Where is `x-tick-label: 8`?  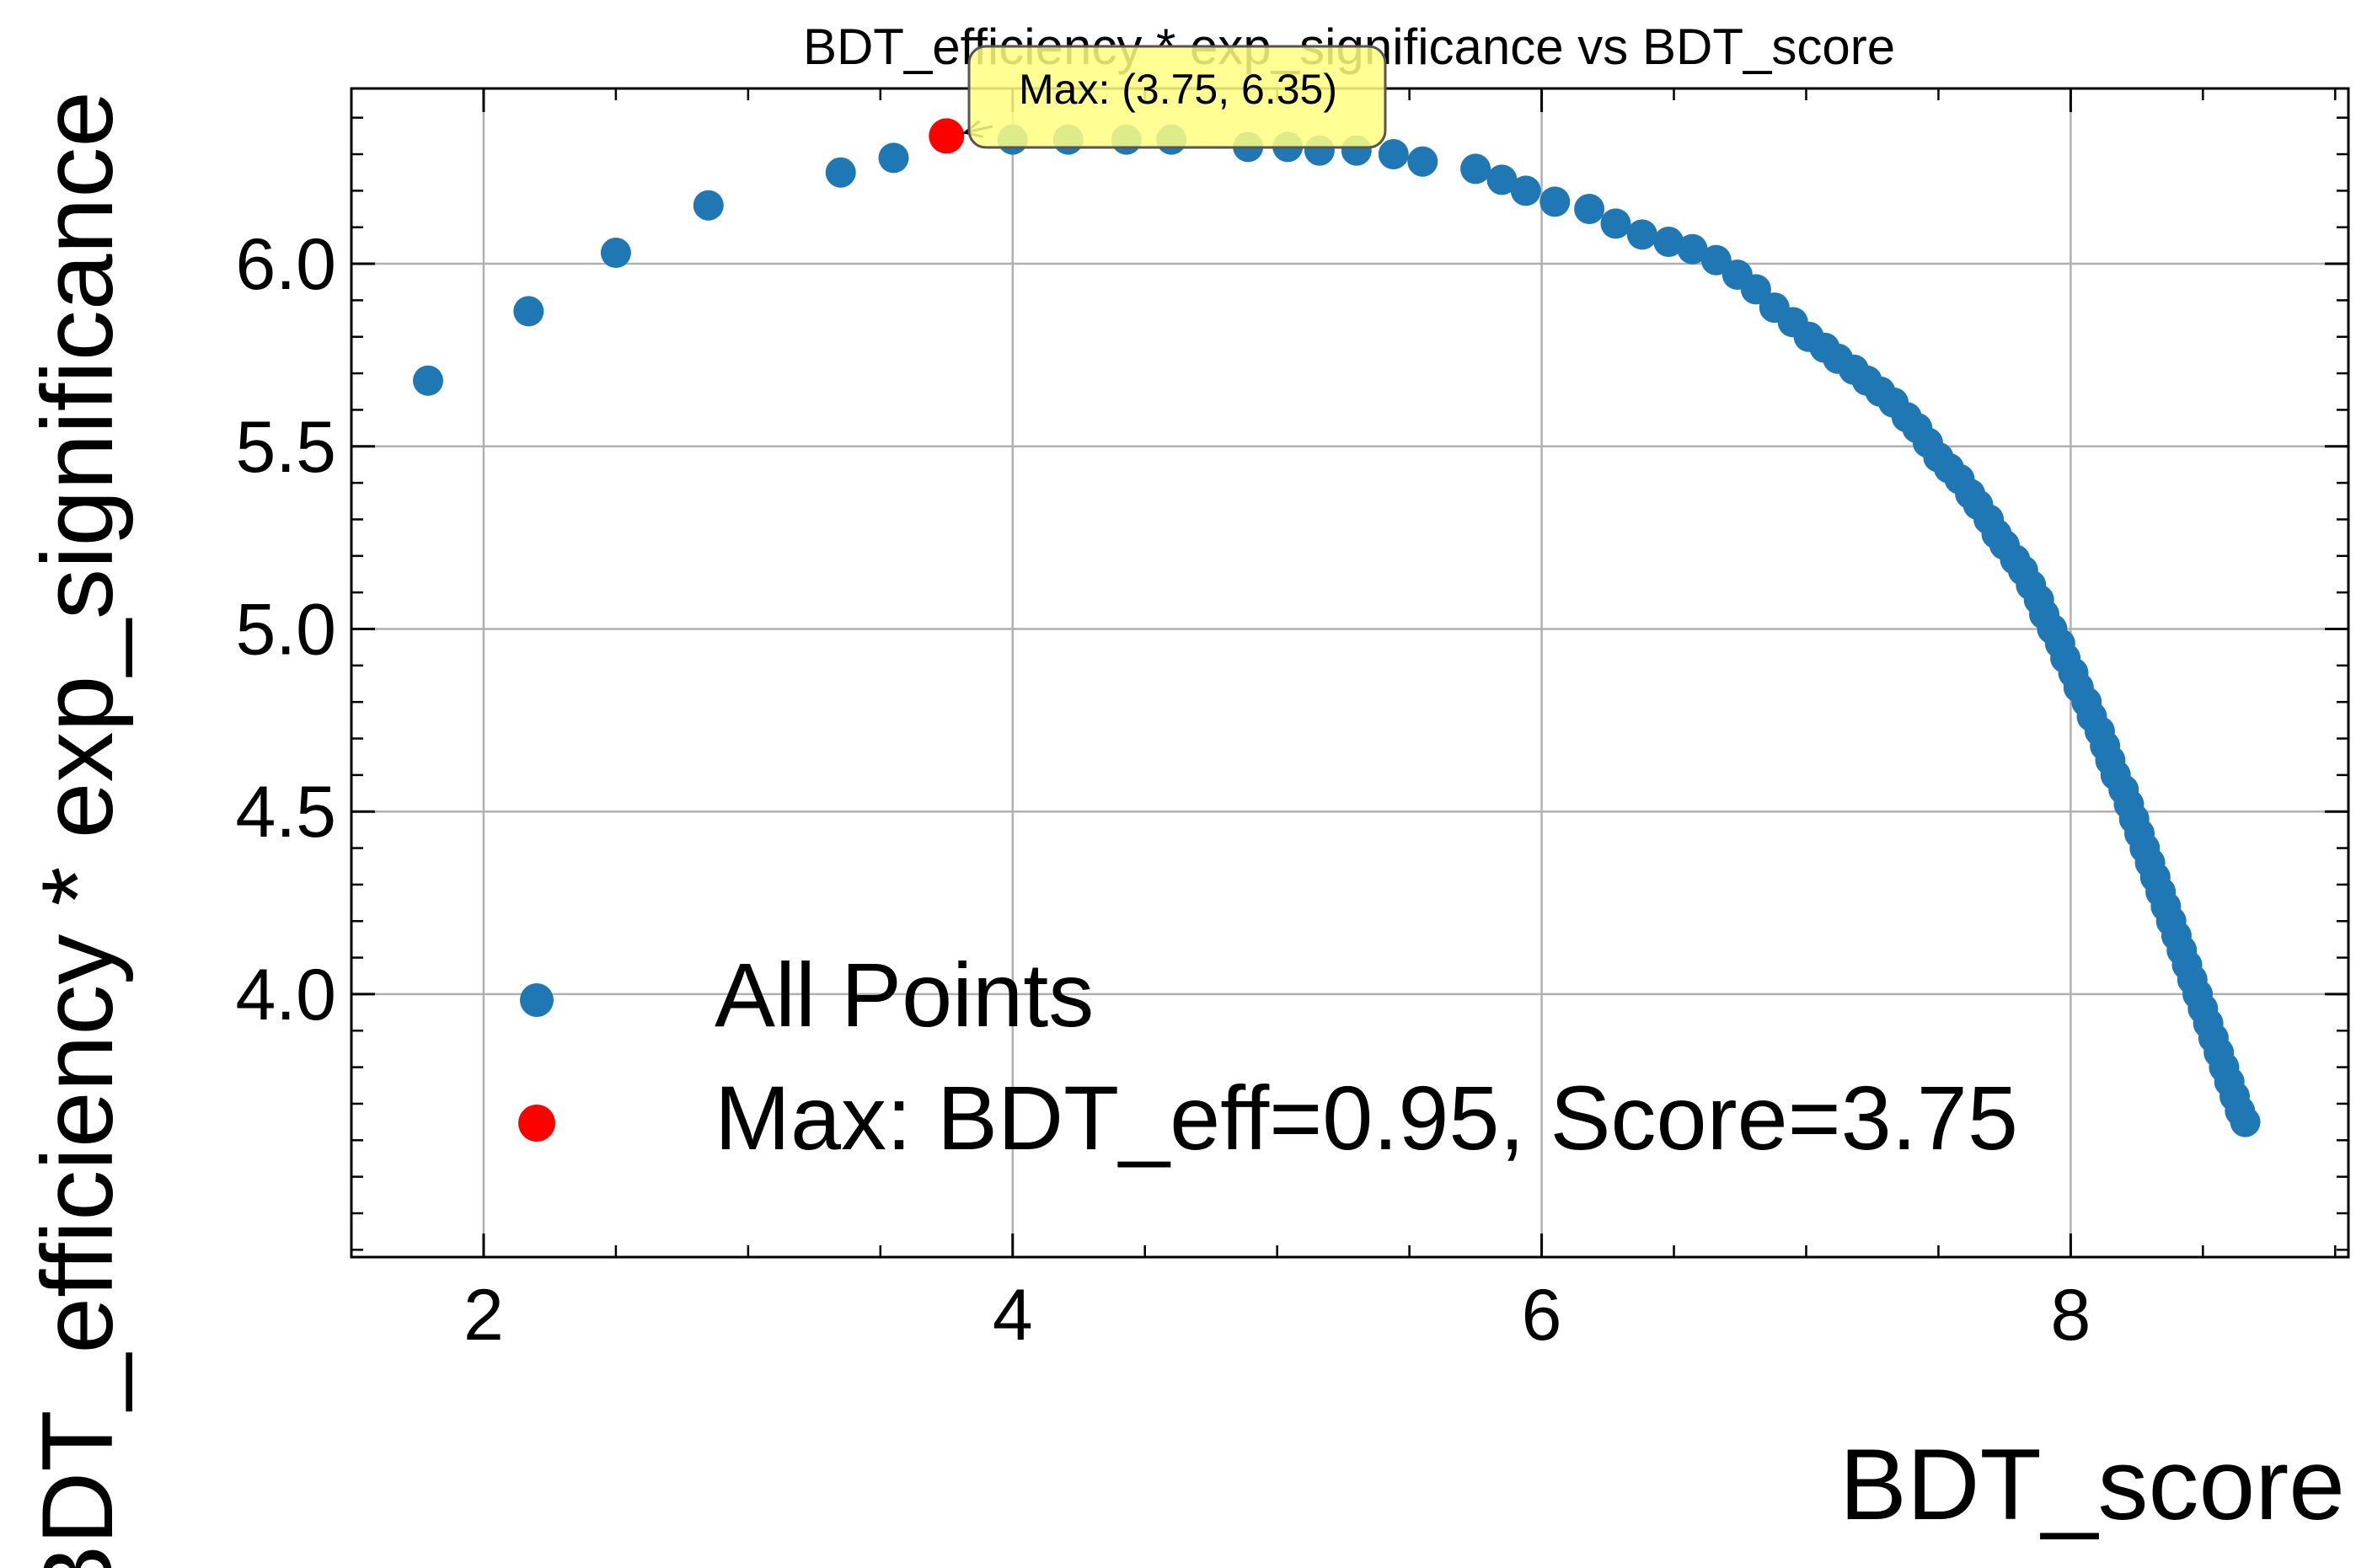 x-tick-label: 8 is located at coordinates (2070, 1315).